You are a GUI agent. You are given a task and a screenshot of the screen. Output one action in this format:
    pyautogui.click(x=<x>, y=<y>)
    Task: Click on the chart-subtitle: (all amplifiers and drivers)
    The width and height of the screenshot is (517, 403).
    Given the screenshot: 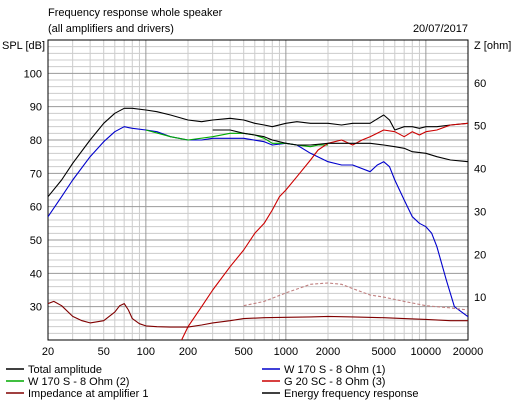 What is the action you would take?
    pyautogui.click(x=111, y=29)
    